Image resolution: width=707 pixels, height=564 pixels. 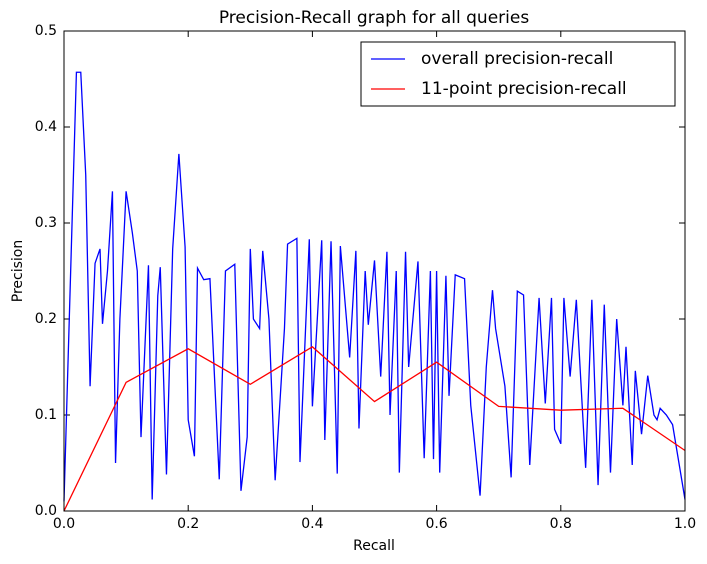 What do you see at coordinates (46, 319) in the screenshot?
I see `y-tick-label: 0.2` at bounding box center [46, 319].